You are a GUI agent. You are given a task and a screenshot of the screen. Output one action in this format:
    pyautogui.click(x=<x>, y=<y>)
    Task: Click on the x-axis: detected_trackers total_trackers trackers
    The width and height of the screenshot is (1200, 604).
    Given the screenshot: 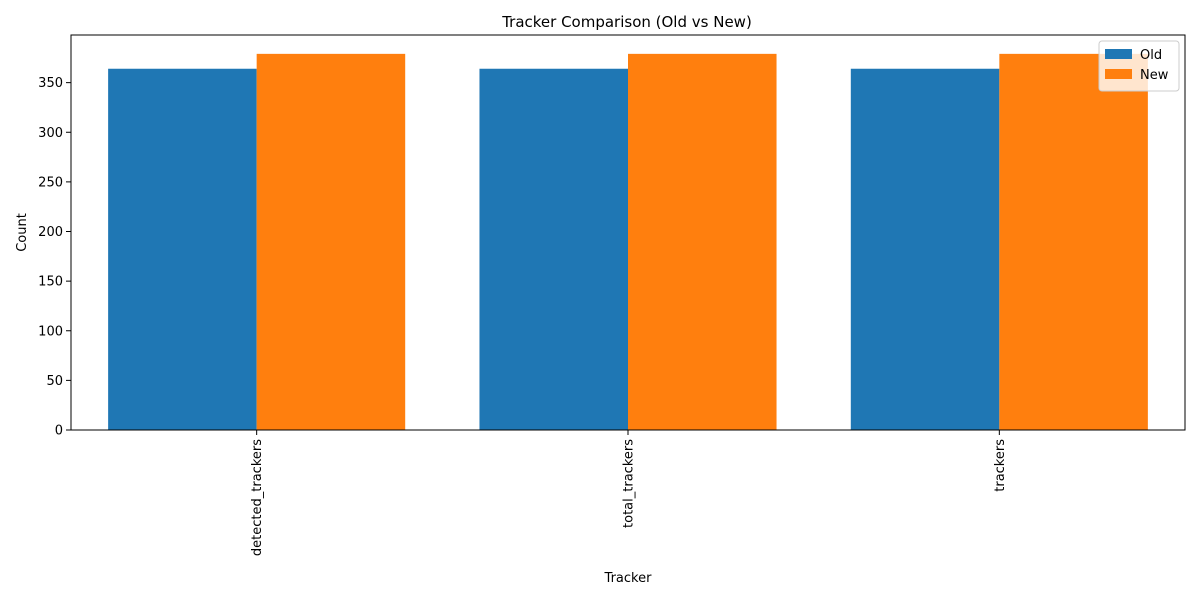 What is the action you would take?
    pyautogui.click(x=629, y=493)
    